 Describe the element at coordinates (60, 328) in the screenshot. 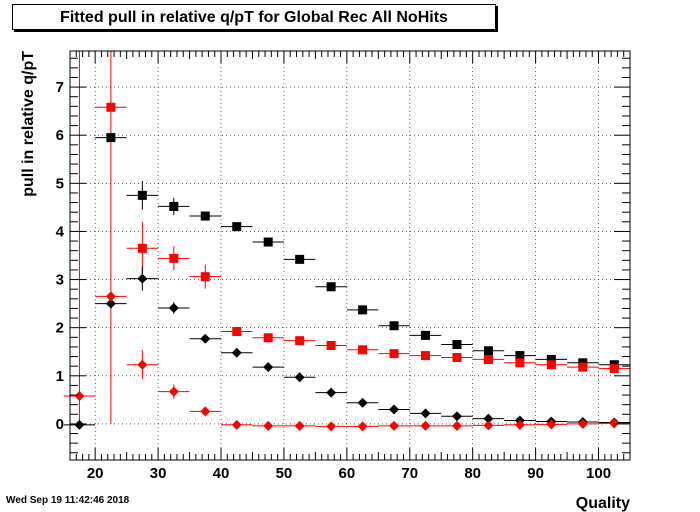

I see `y-tick-label: 2` at that location.